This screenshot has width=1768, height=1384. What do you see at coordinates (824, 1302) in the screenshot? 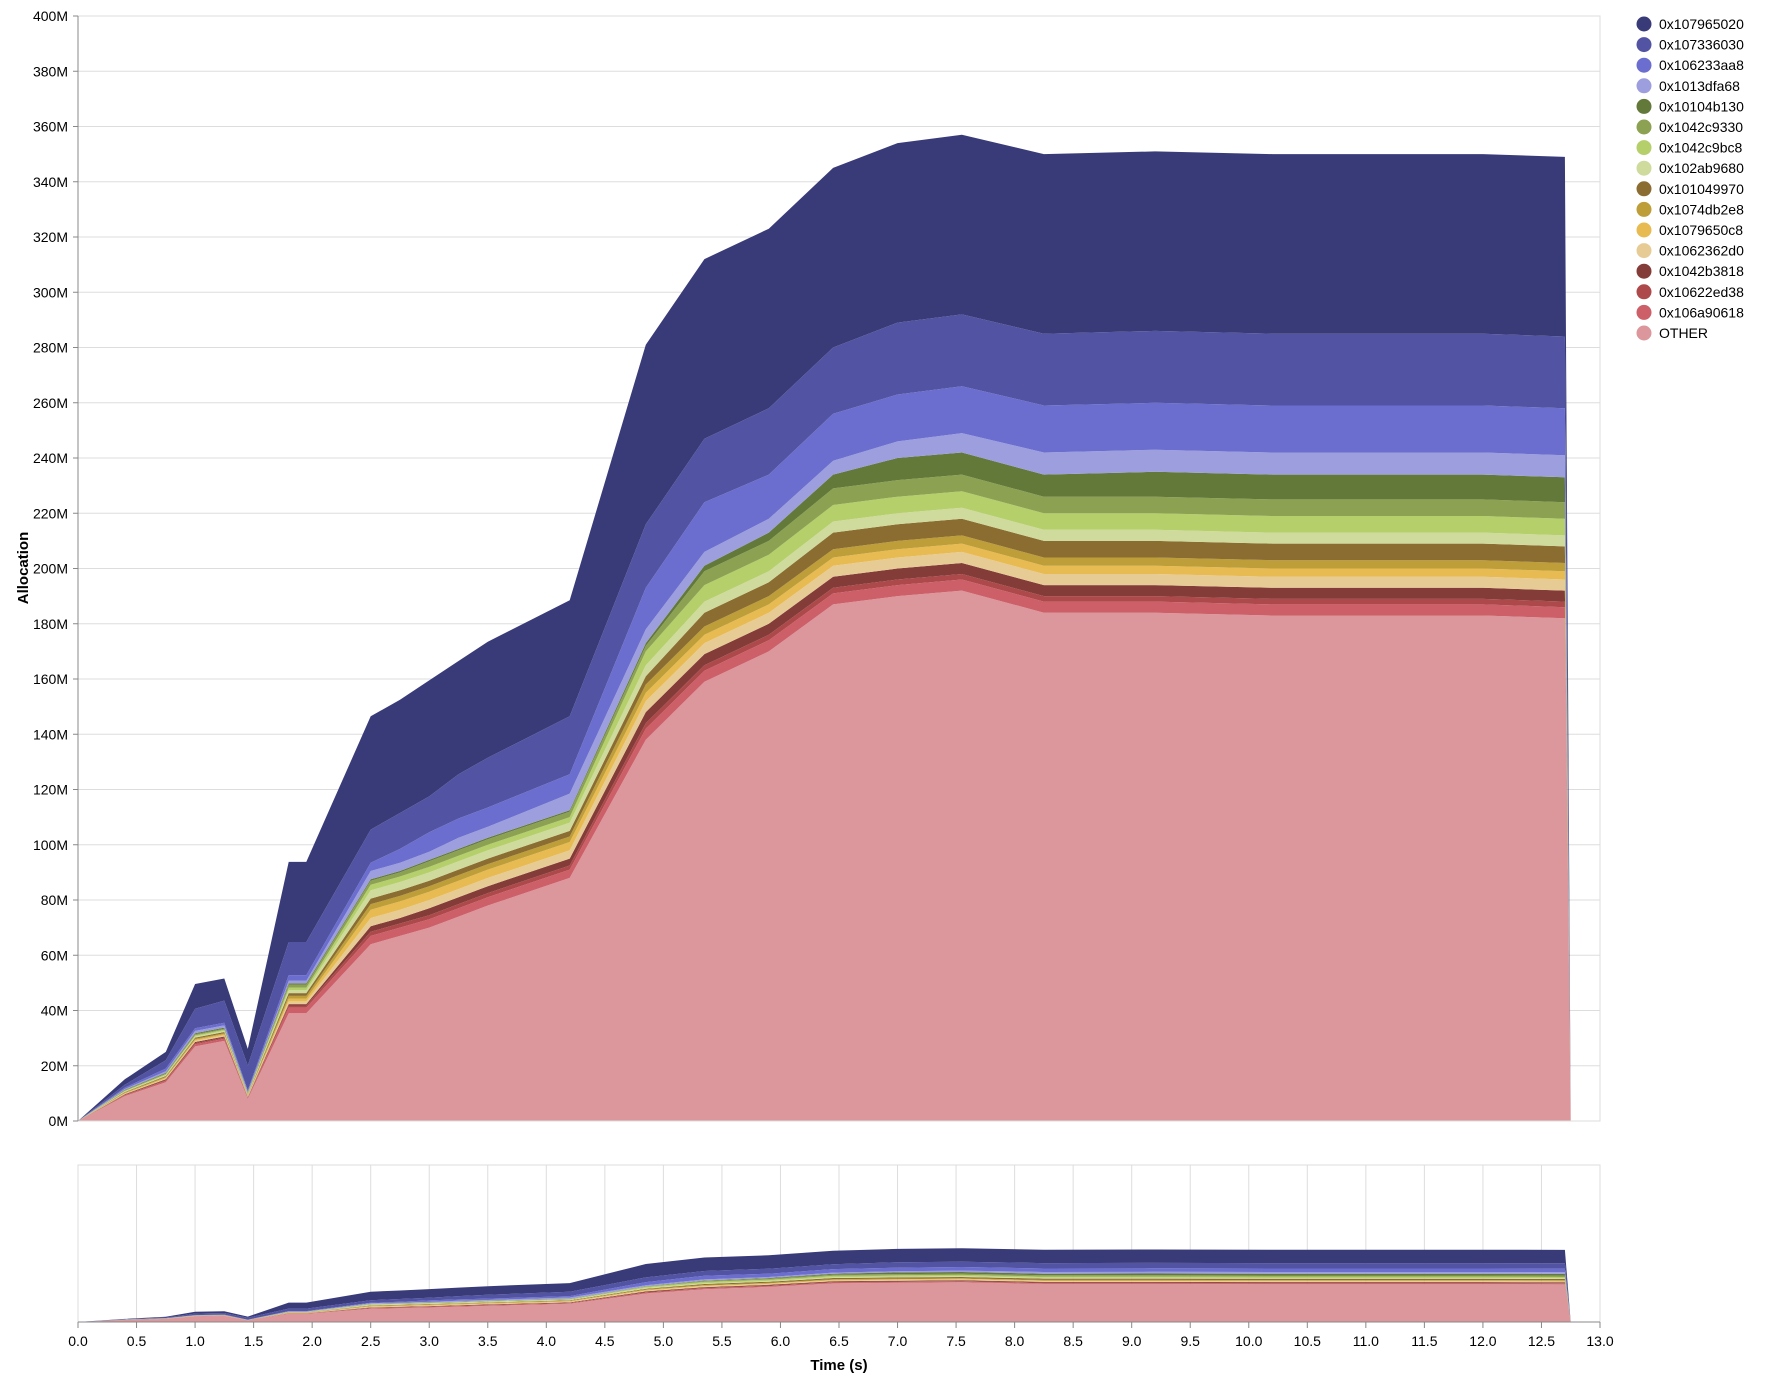
I see `overview-area-OTHER` at bounding box center [824, 1302].